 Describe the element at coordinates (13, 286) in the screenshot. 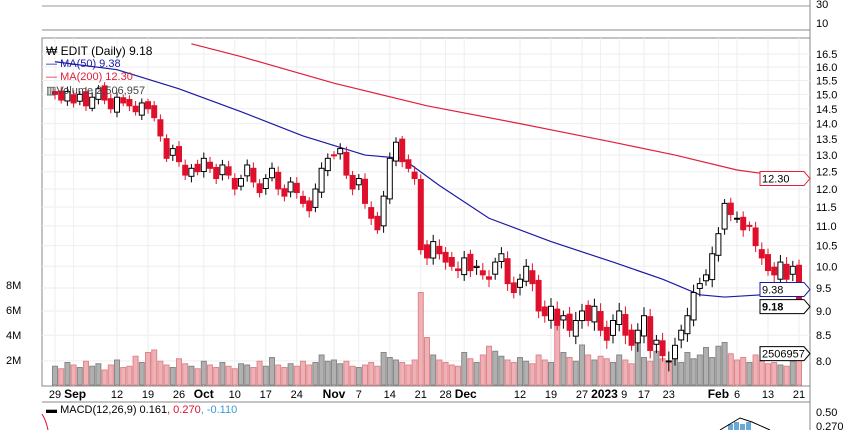

I see `volume-tick-label: 8M` at that location.